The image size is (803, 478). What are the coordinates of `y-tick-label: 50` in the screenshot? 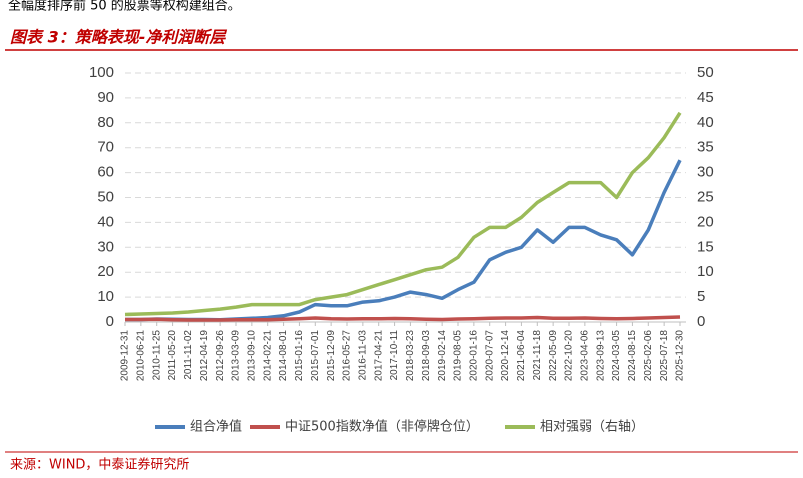 It's located at (105, 196).